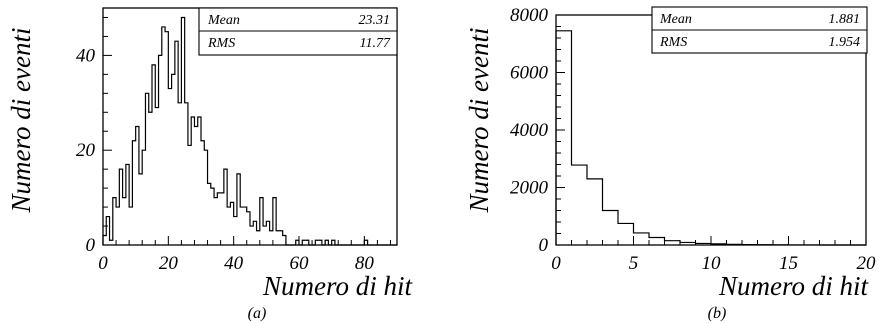 This screenshot has height=323, width=879. I want to click on panel-b-x-tick-label: 15, so click(788, 263).